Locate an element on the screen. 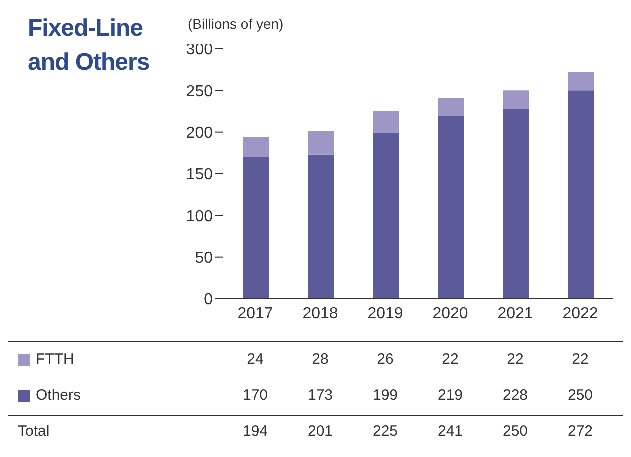  text: Total is located at coordinates (34, 431).